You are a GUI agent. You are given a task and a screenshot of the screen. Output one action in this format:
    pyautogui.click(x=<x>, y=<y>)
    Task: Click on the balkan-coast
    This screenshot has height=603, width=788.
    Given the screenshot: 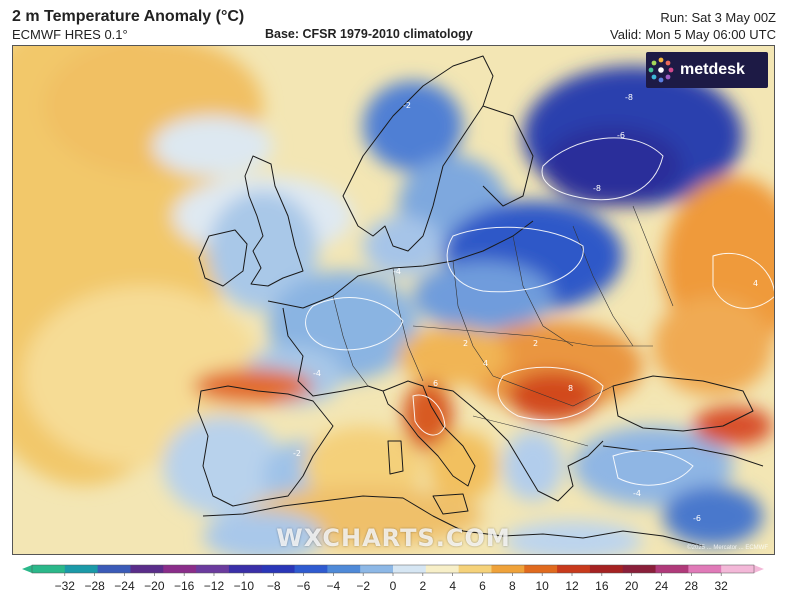 What is the action you would take?
    pyautogui.click(x=515, y=443)
    